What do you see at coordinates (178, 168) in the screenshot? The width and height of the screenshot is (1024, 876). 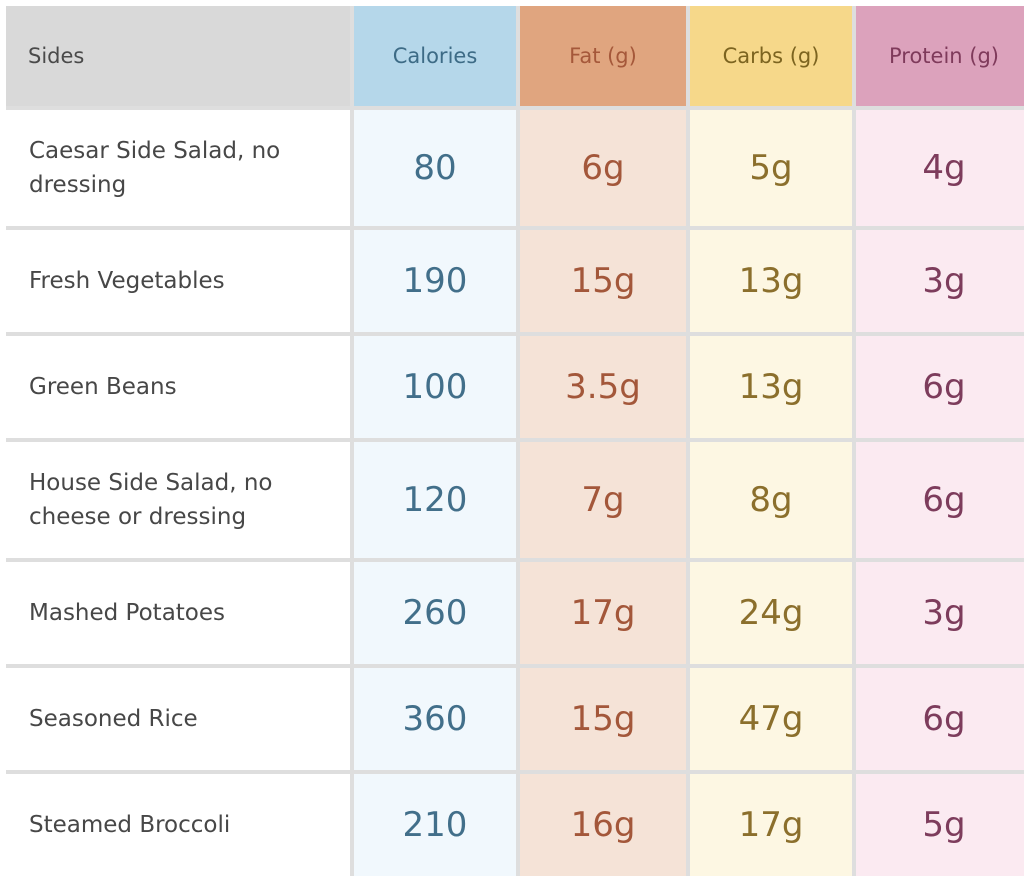 I see `row-name: Caesar Side Salad, no dressing` at bounding box center [178, 168].